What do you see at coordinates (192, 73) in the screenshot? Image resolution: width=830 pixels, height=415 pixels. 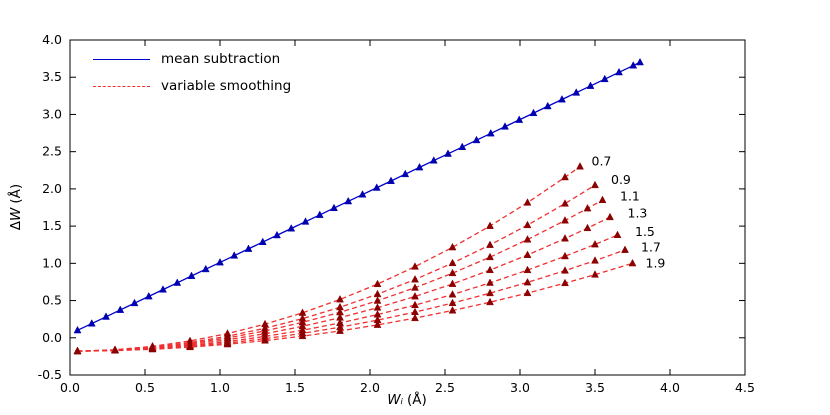 I see `legend: mean subtraction variable smoothing` at bounding box center [192, 73].